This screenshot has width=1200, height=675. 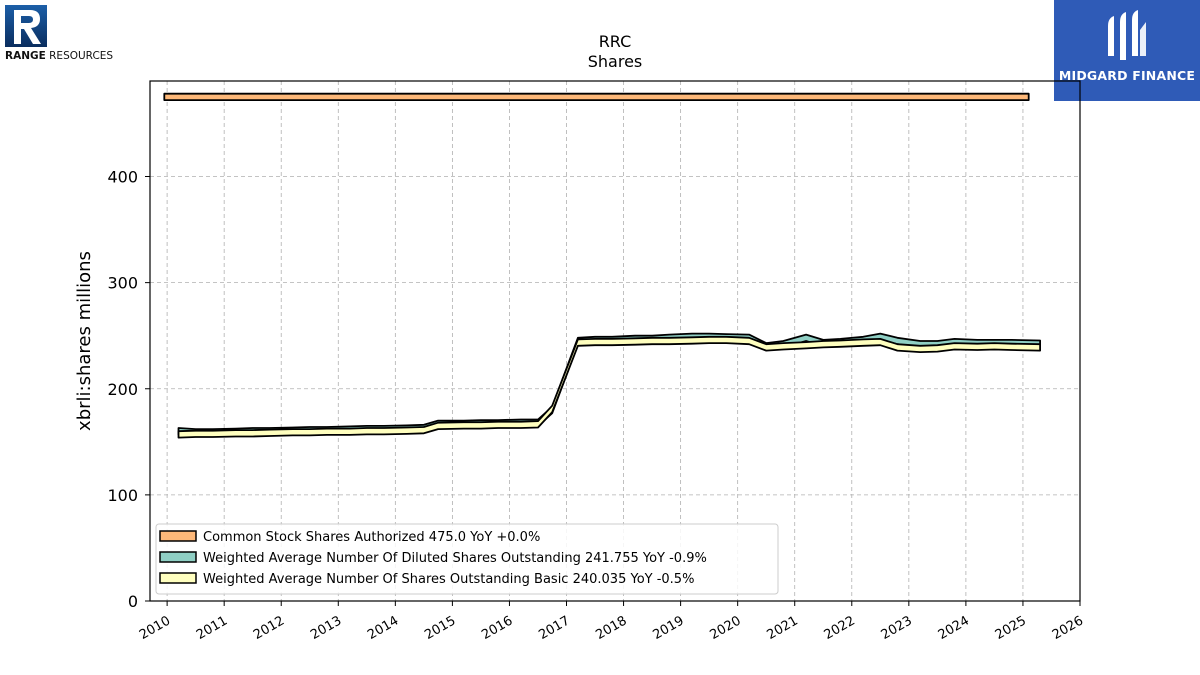 I want to click on y-tick-label: 300, so click(x=122, y=283).